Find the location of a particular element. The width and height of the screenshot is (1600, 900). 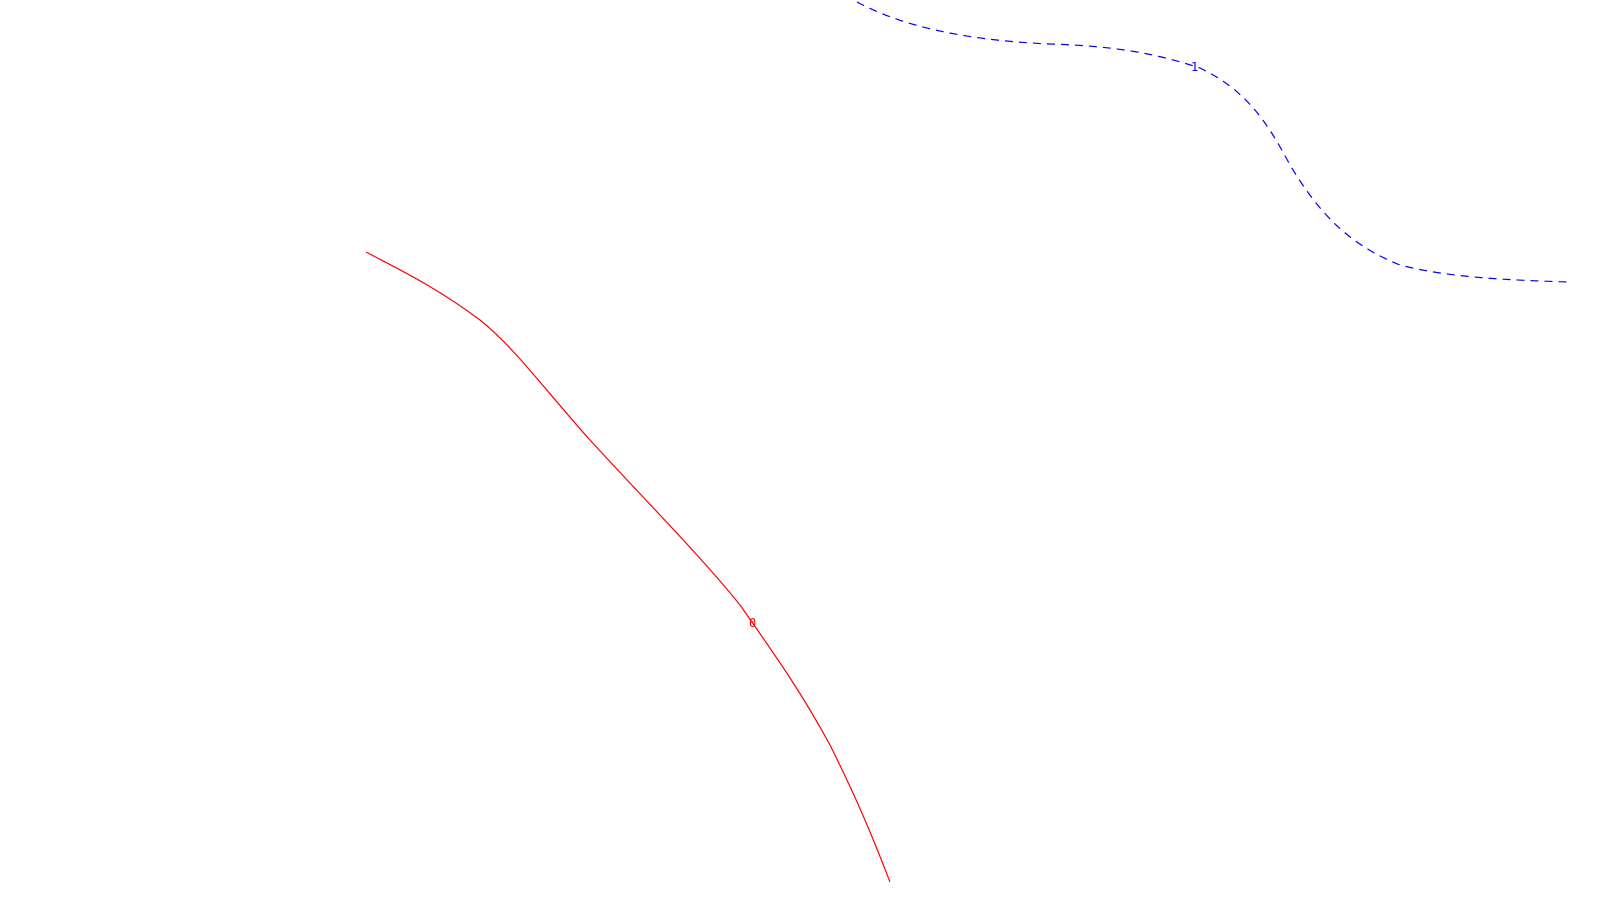

curve-0-label: 0 is located at coordinates (752, 623).